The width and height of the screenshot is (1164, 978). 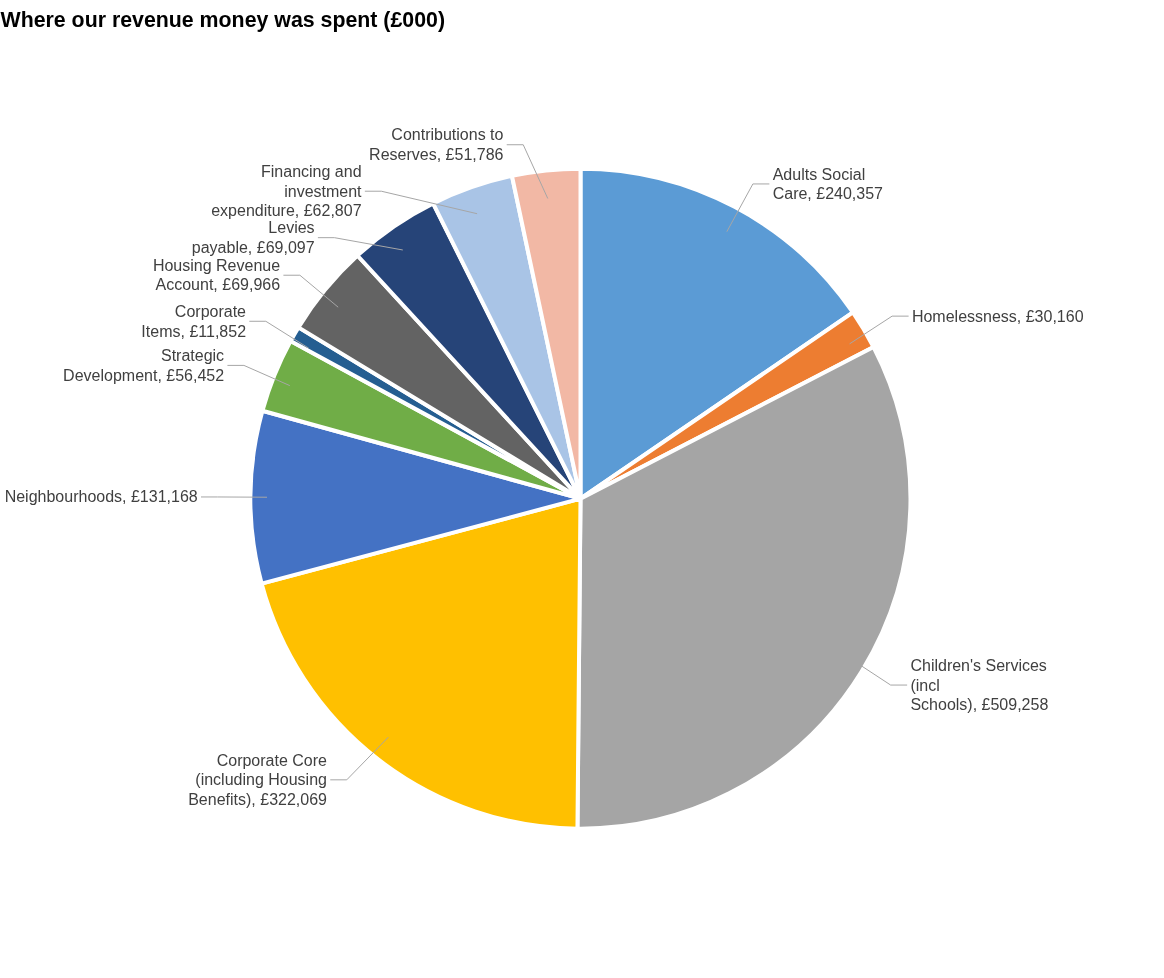 What do you see at coordinates (997, 316) in the screenshot?
I see `slice-label: Homelessness, £30,160` at bounding box center [997, 316].